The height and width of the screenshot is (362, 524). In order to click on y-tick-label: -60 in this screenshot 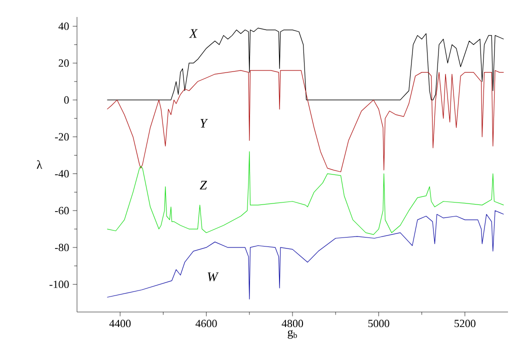, I will do `click(62, 210)`.